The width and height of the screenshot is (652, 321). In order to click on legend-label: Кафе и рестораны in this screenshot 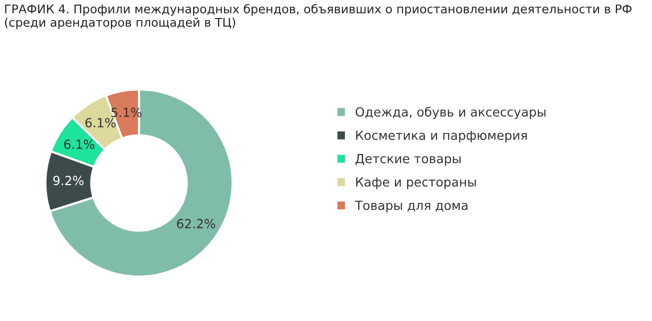, I will do `click(416, 183)`.